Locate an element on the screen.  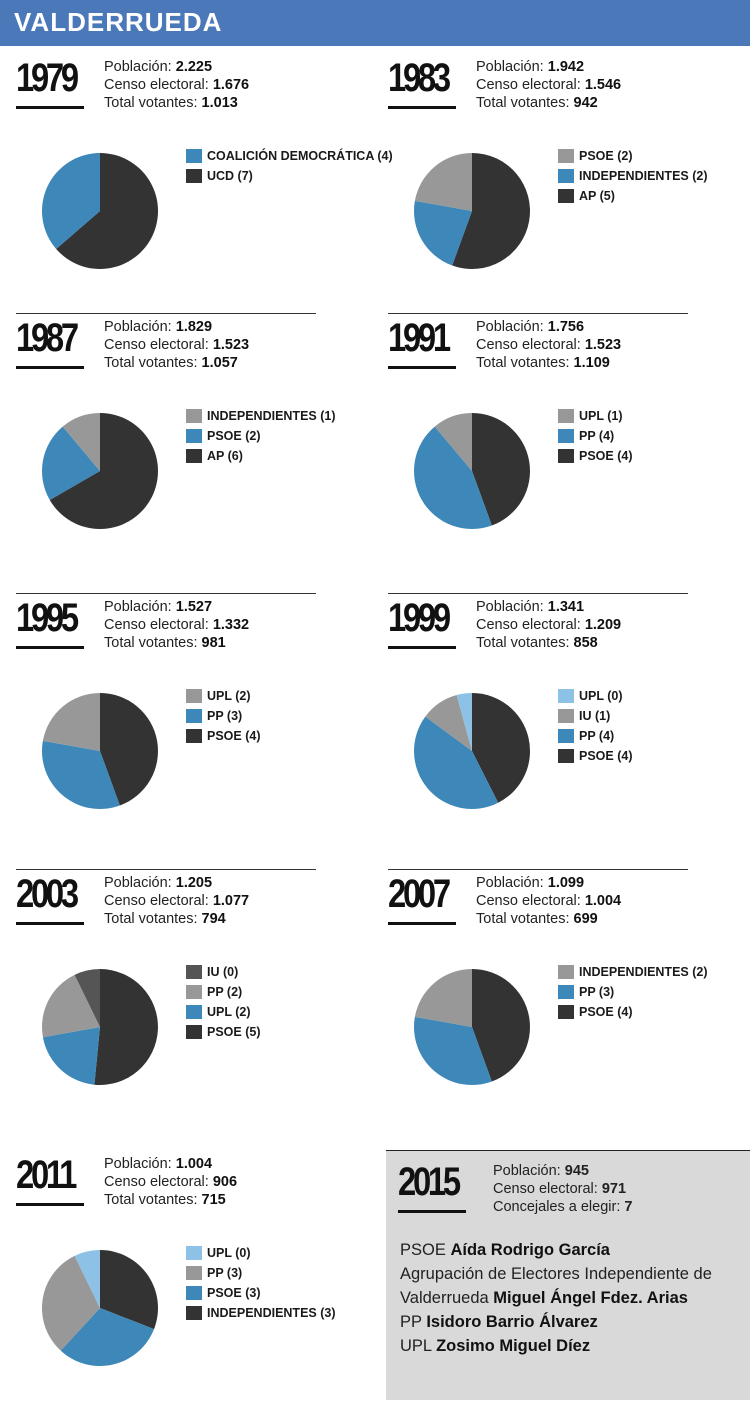
legend: UPL (0) PP (3) PSOE (3) INDEPENDIENTES (3) is located at coordinates (261, 1283).